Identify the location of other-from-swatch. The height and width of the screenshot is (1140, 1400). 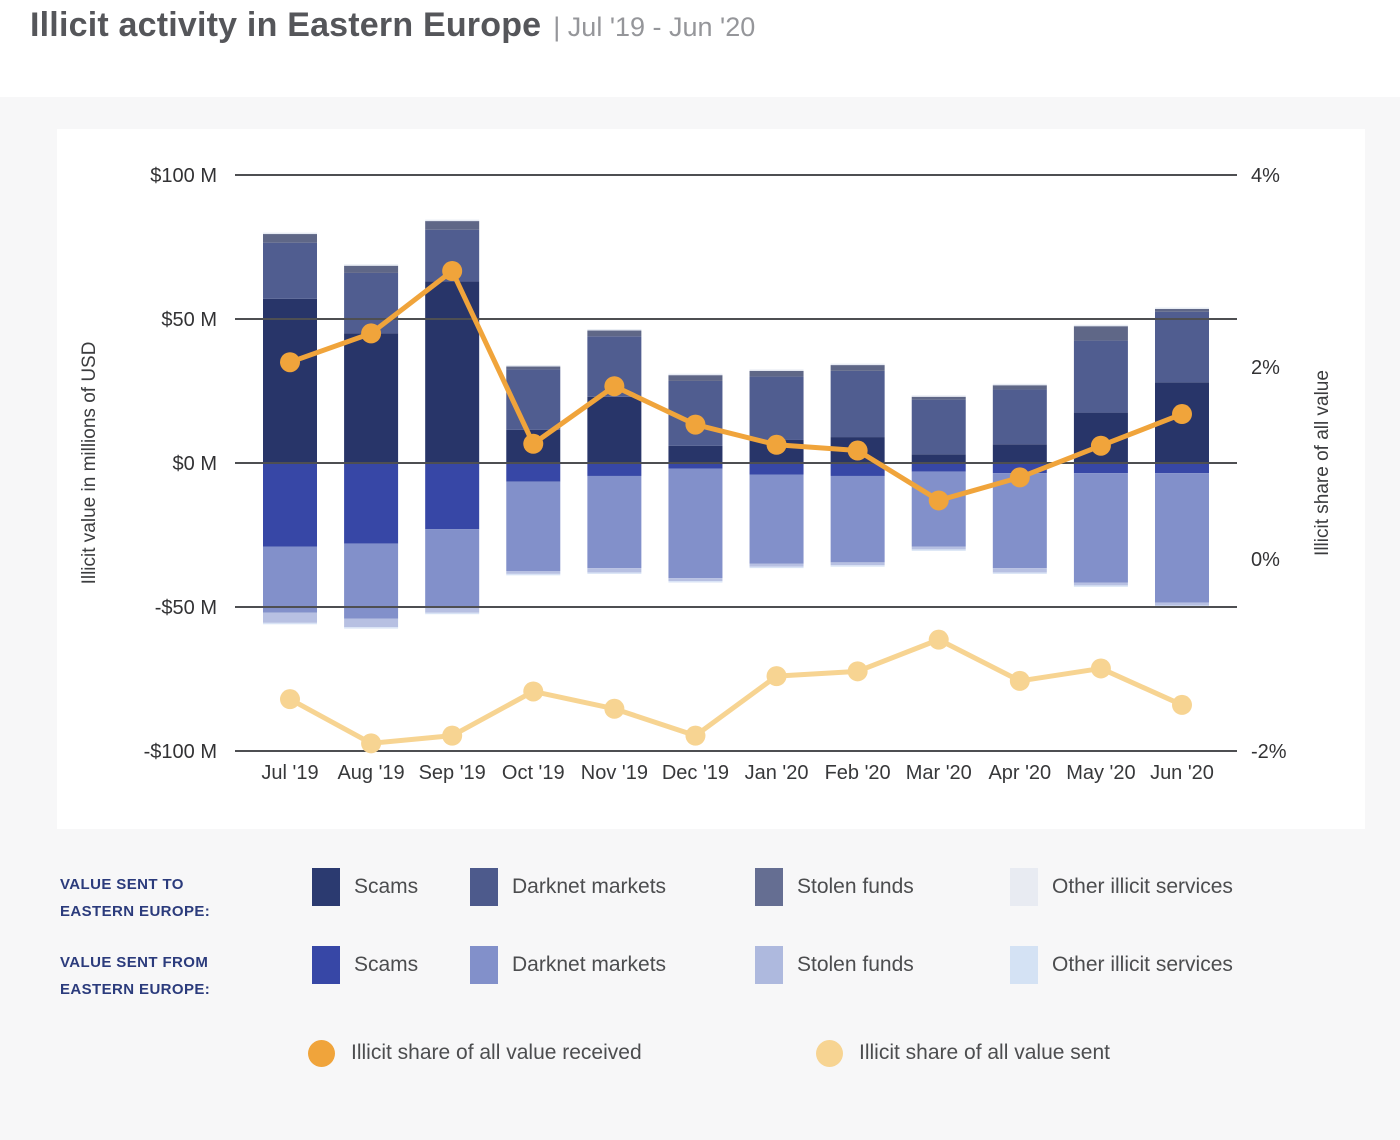
(1024, 965).